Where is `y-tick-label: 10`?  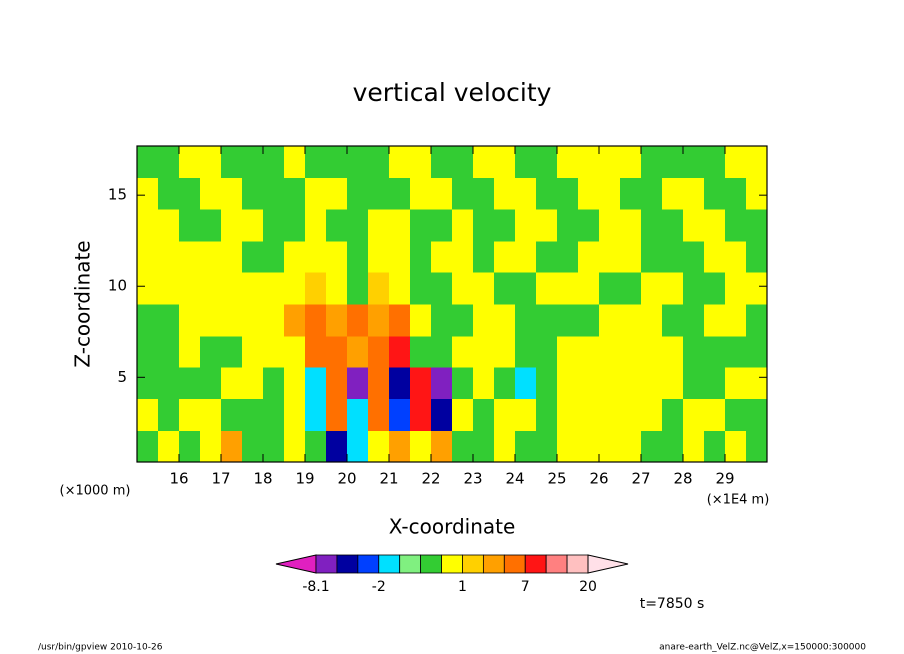 y-tick-label: 10 is located at coordinates (117, 286).